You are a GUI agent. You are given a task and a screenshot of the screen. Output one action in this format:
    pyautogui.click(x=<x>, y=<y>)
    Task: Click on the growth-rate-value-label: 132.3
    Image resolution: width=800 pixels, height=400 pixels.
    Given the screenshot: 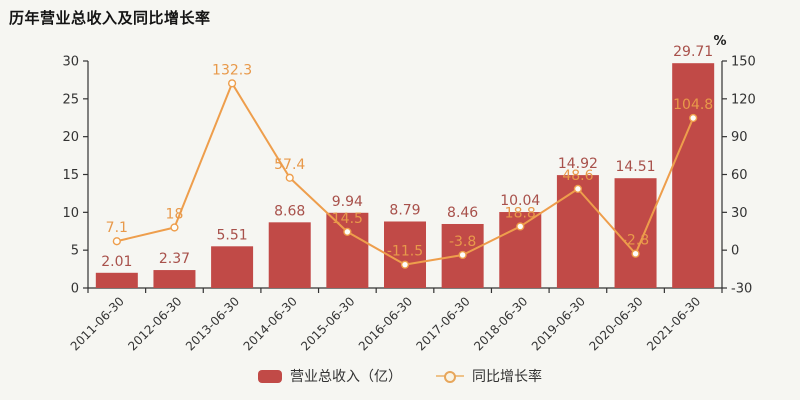 What is the action you would take?
    pyautogui.click(x=232, y=70)
    